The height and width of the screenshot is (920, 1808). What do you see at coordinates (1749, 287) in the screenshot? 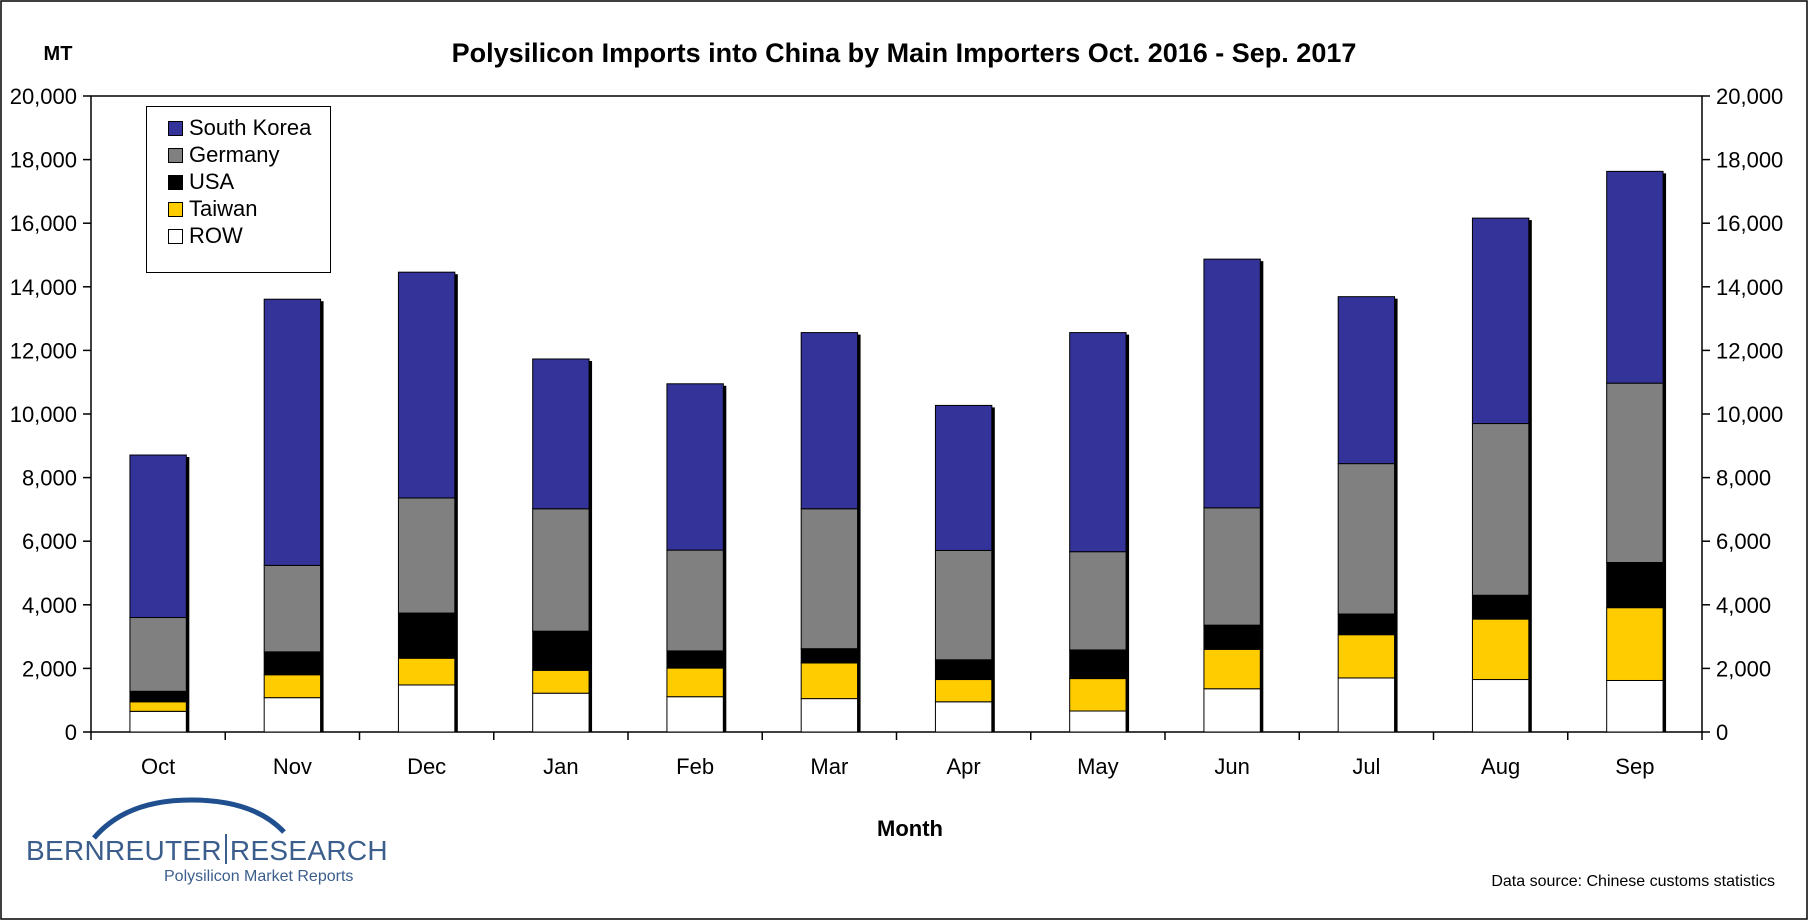
I see `y-tick-label-right: 14,000` at bounding box center [1749, 287].